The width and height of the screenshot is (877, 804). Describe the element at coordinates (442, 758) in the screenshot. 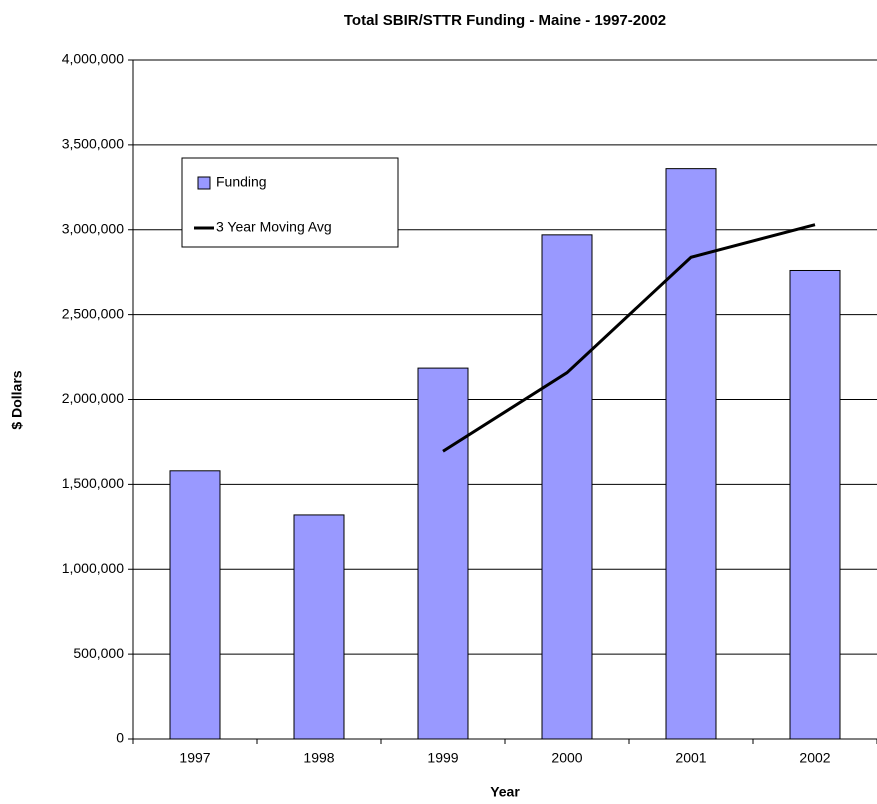

I see `x-tick-label: 1999` at that location.